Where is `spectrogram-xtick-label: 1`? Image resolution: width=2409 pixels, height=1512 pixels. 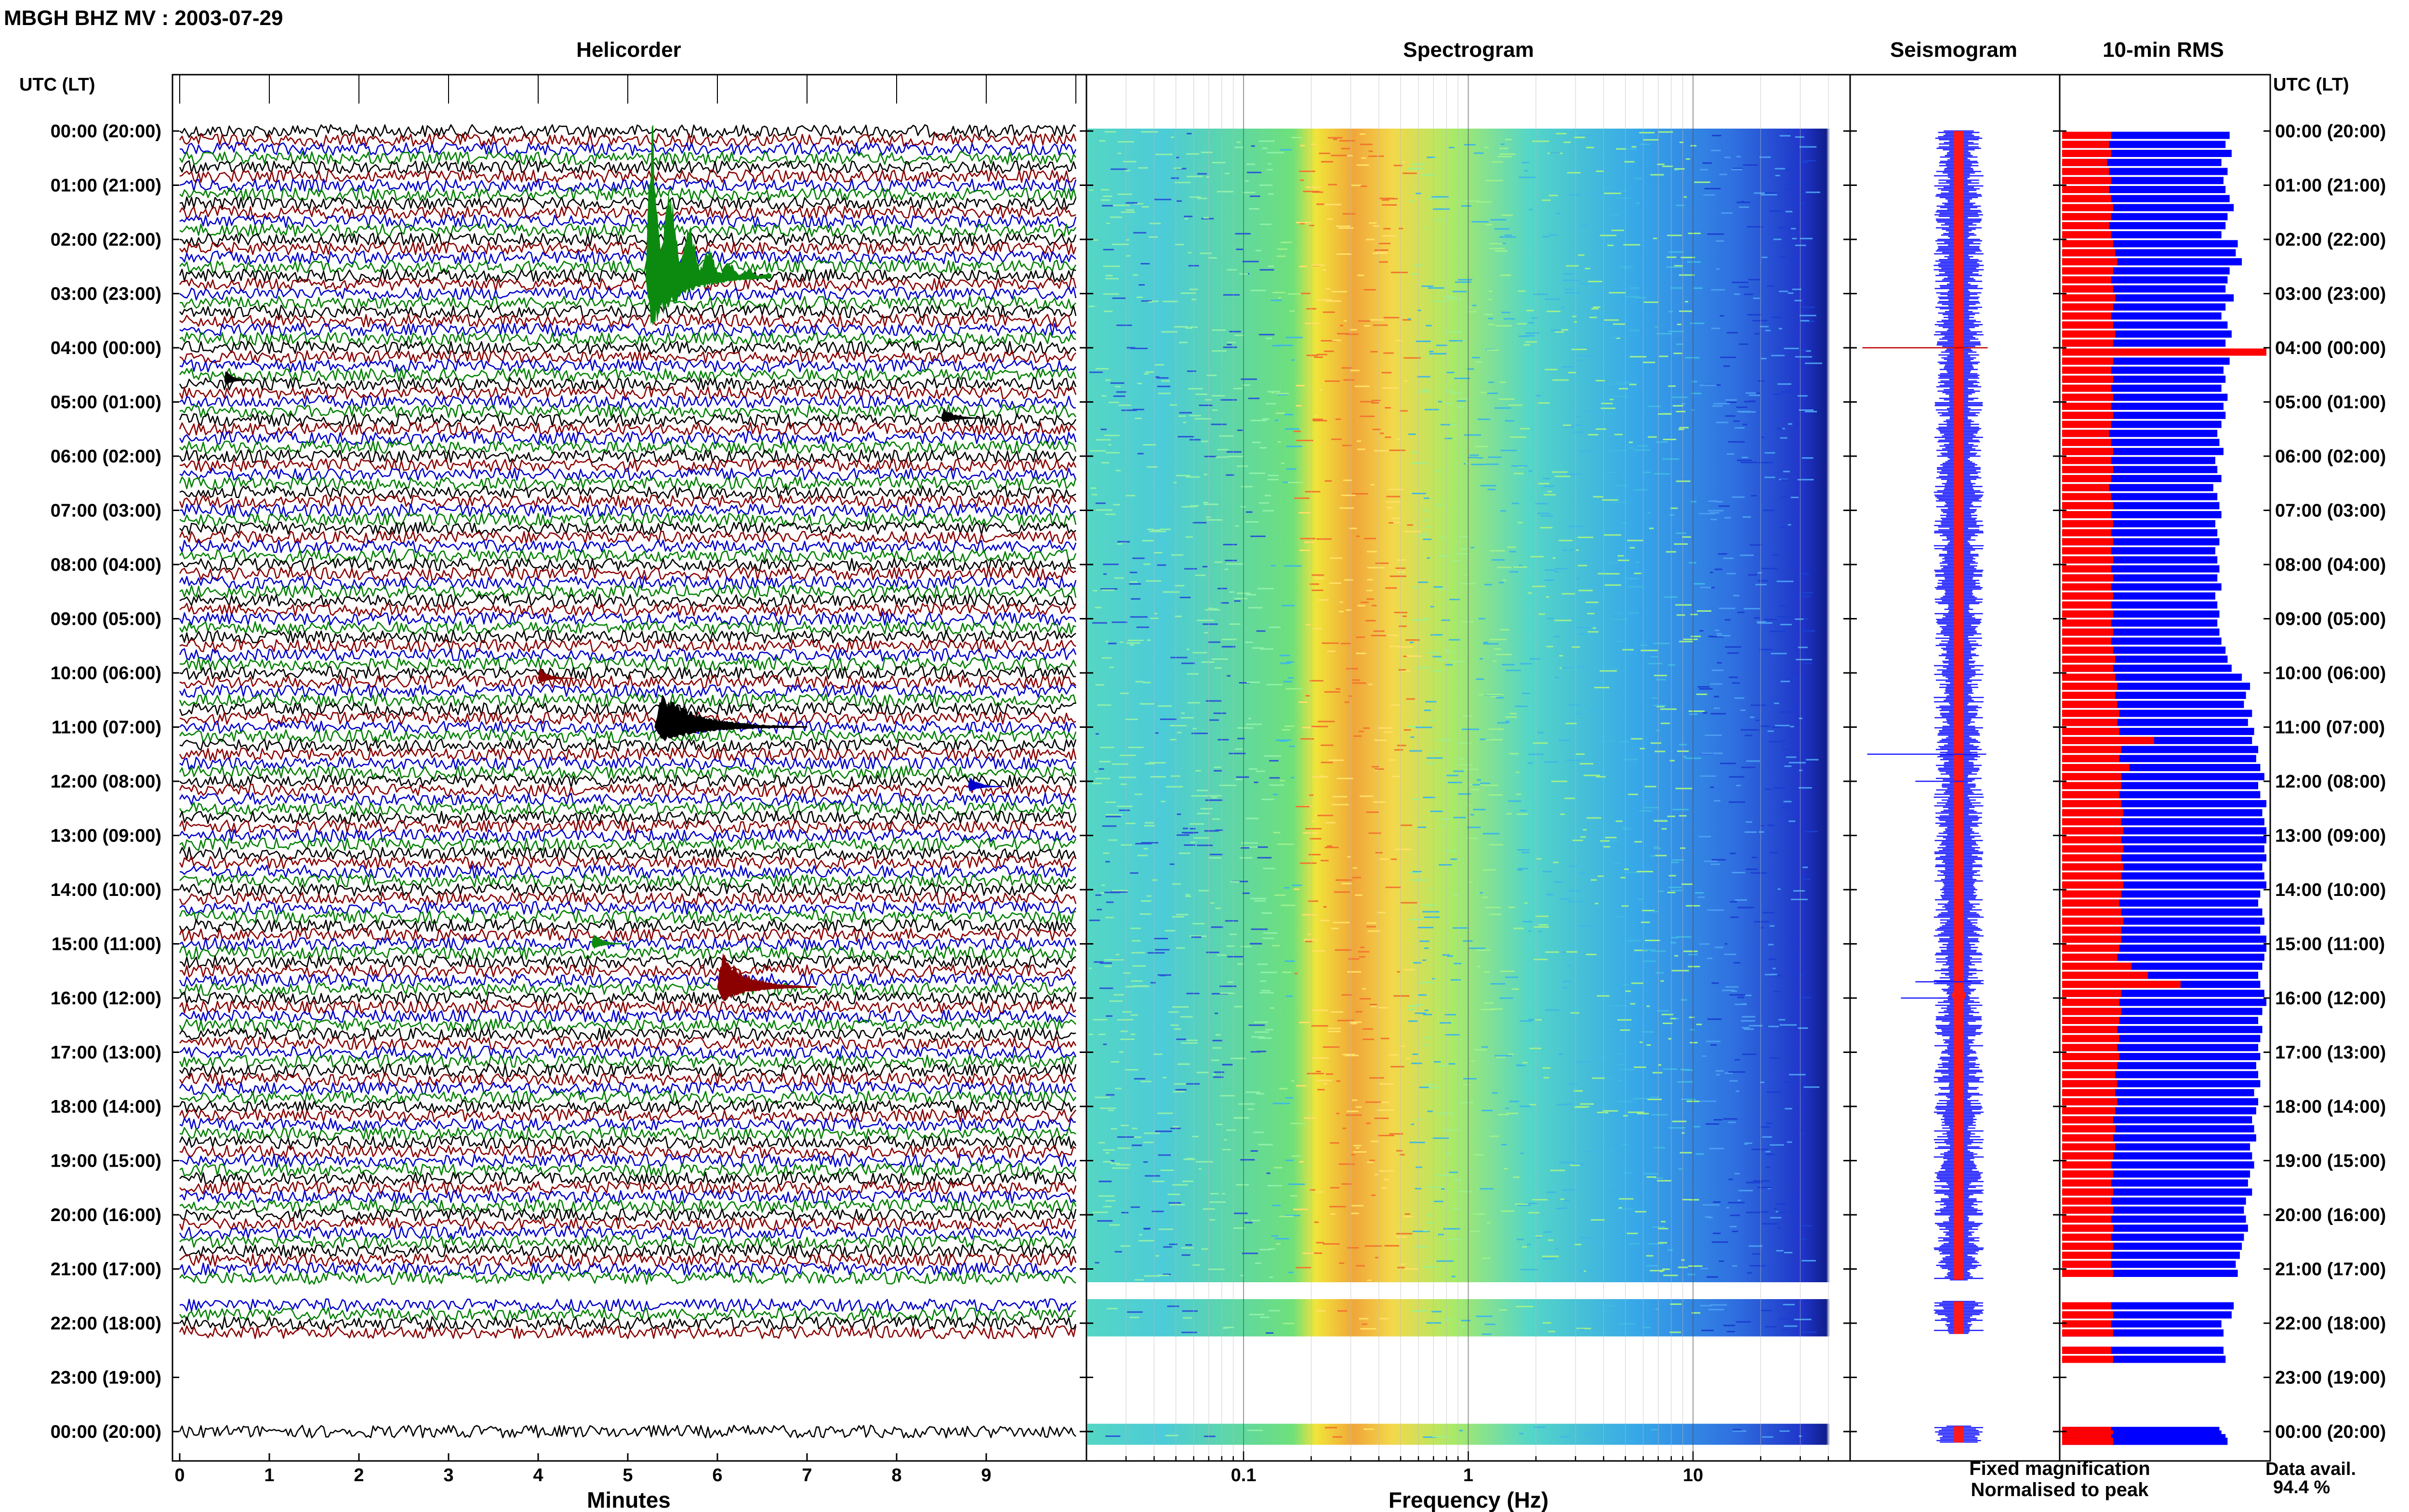 spectrogram-xtick-label: 1 is located at coordinates (1468, 1475).